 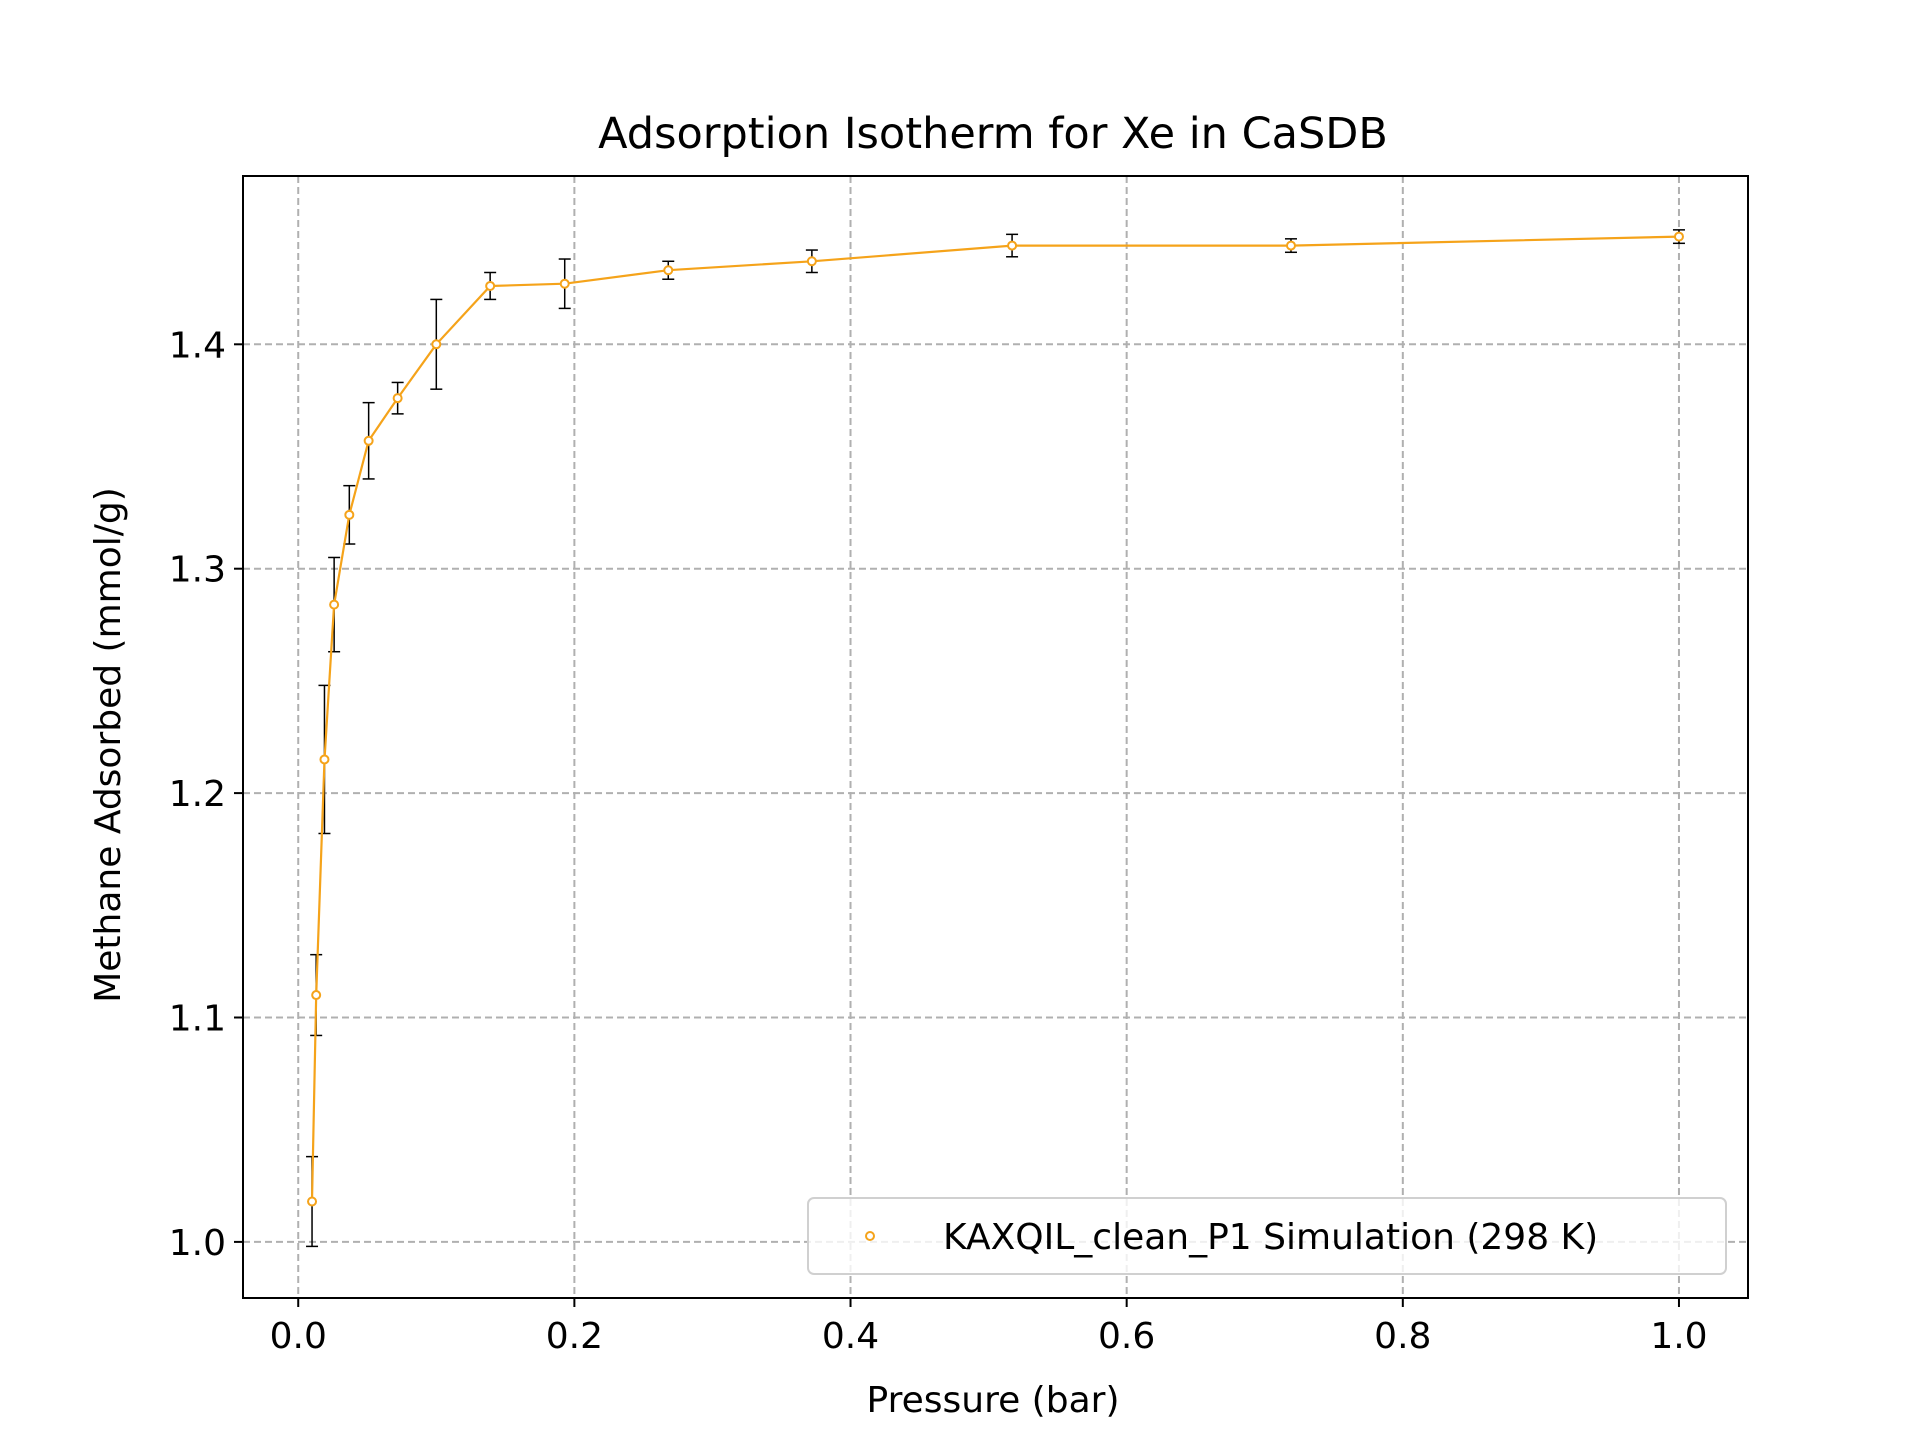 I want to click on x-tick-label: 0.2, so click(x=574, y=1336).